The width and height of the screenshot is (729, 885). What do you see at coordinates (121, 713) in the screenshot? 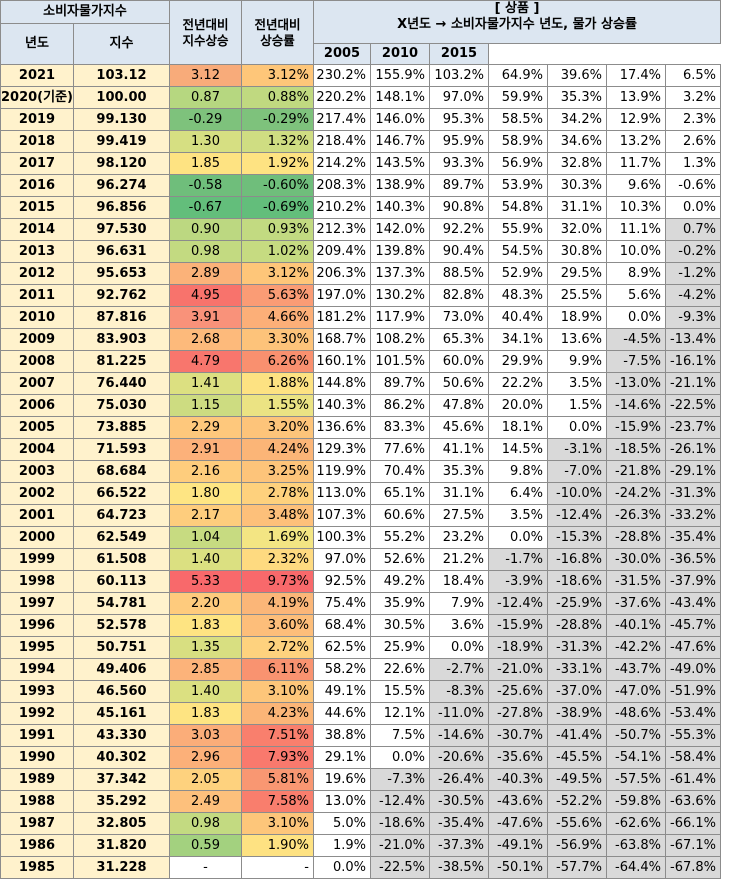
I see `index-cell: 45.161` at bounding box center [121, 713].